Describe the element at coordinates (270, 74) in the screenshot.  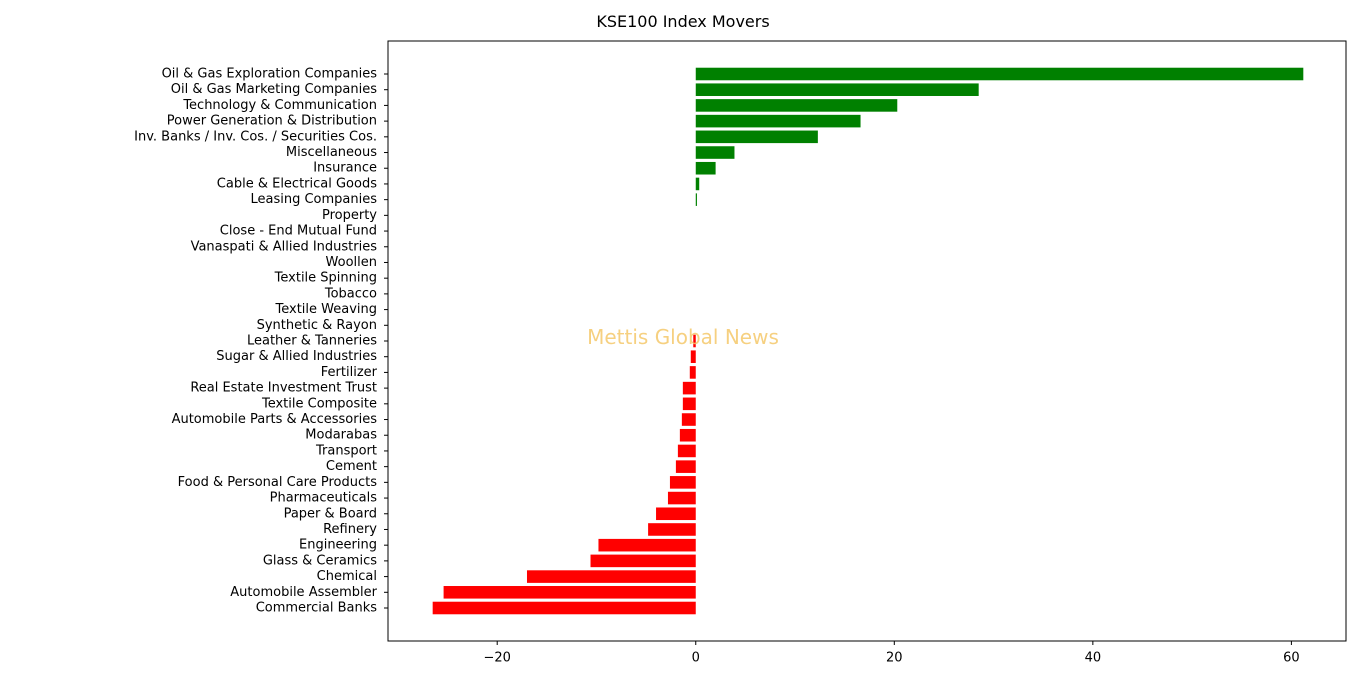
I see `y-tick-label: Oil & Gas Exploration Companies` at that location.